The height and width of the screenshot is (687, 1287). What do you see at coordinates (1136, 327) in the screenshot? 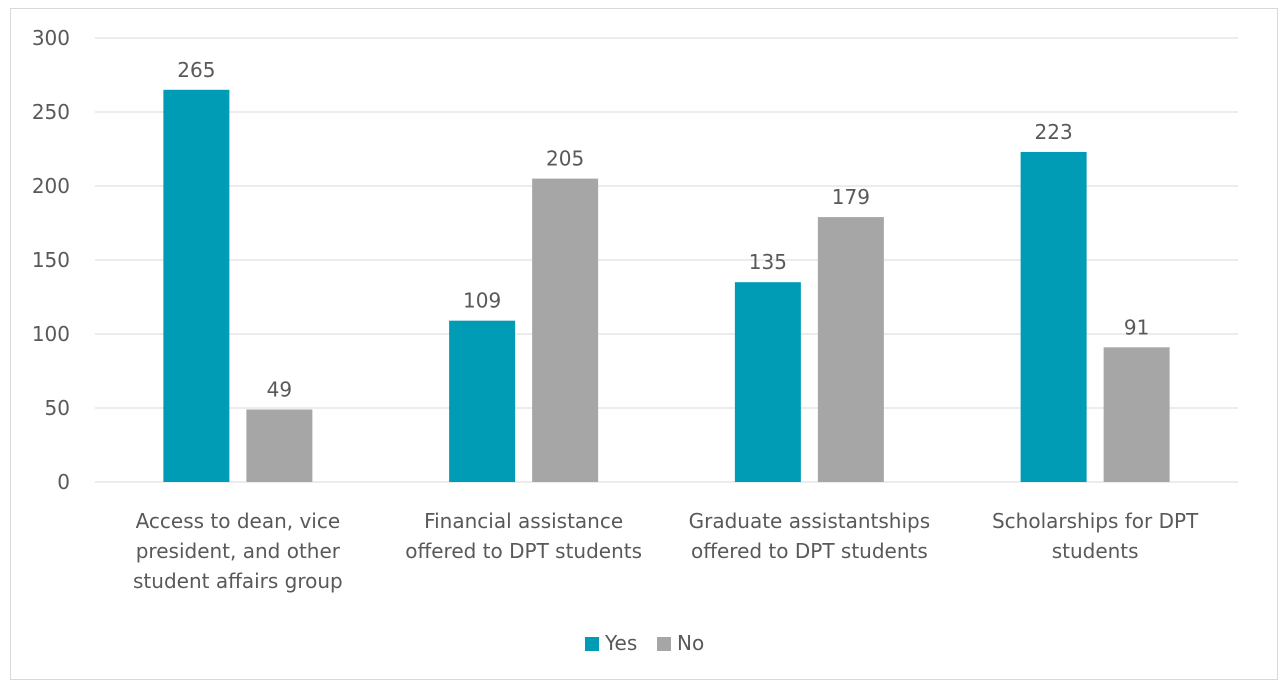
I see `data-label: 91` at bounding box center [1136, 327].